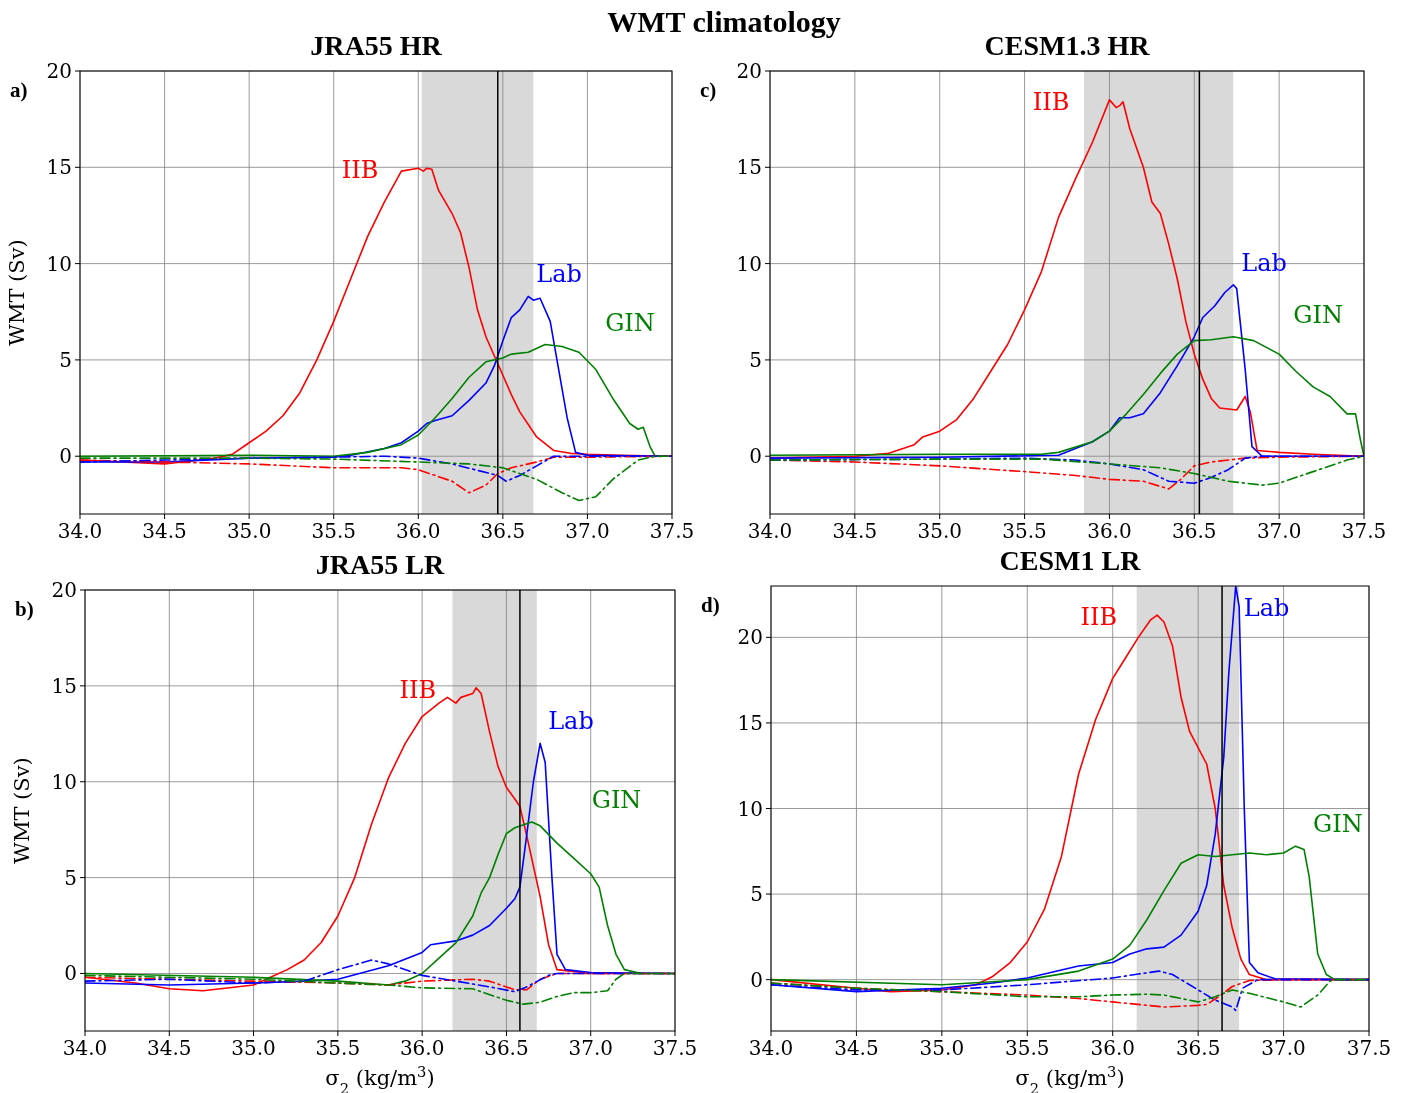 The image size is (1408, 1093). What do you see at coordinates (376, 45) in the screenshot?
I see `chart-title: JRA55 HR` at bounding box center [376, 45].